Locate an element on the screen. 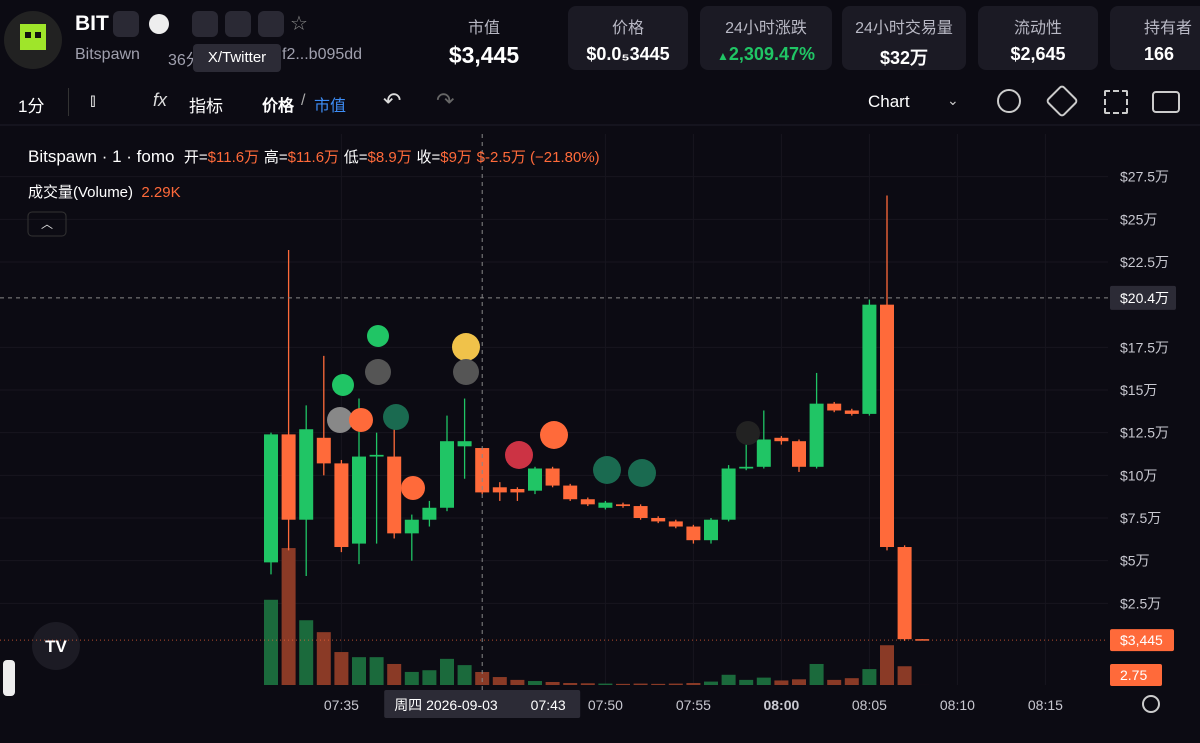 The height and width of the screenshot is (743, 1200). edit-button is located at coordinates (126, 24).